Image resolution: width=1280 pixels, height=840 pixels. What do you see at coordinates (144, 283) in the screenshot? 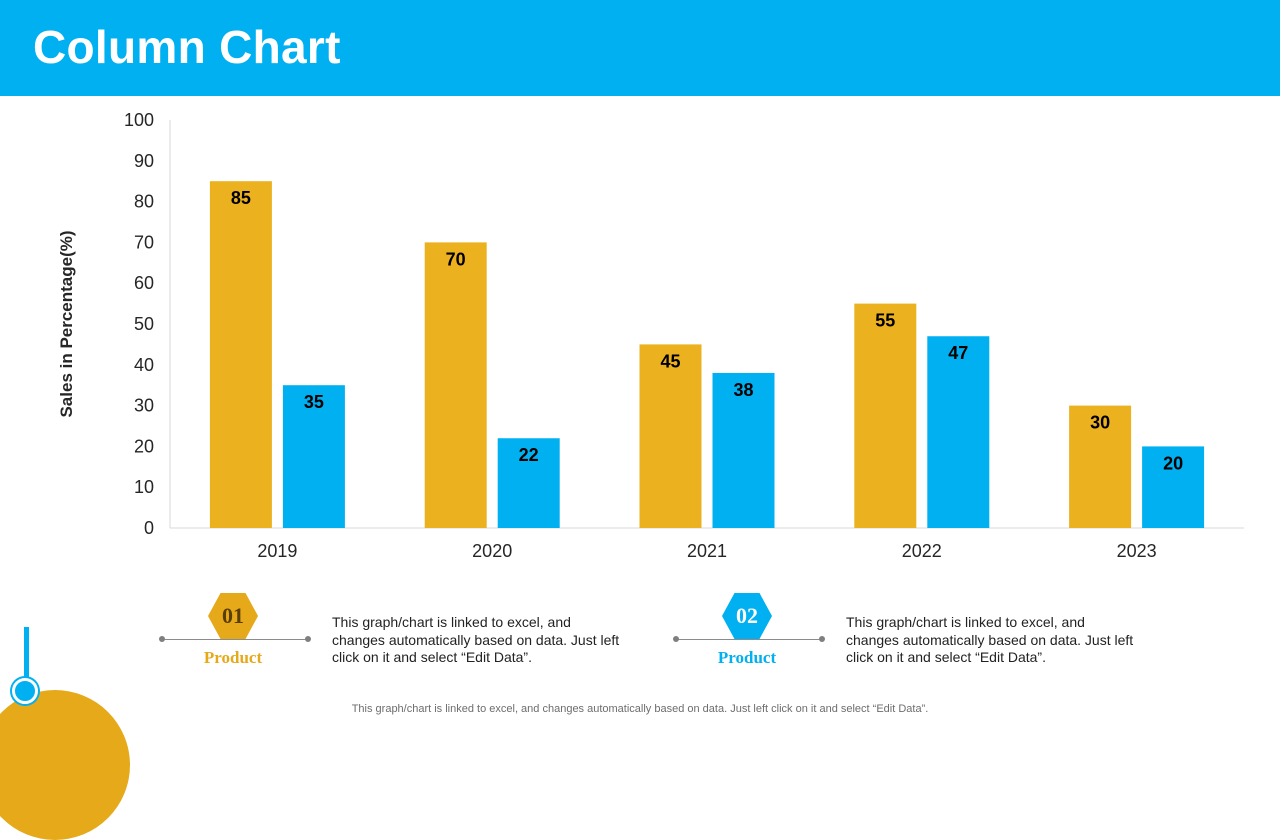
I see `y-tick-label: 60` at bounding box center [144, 283].